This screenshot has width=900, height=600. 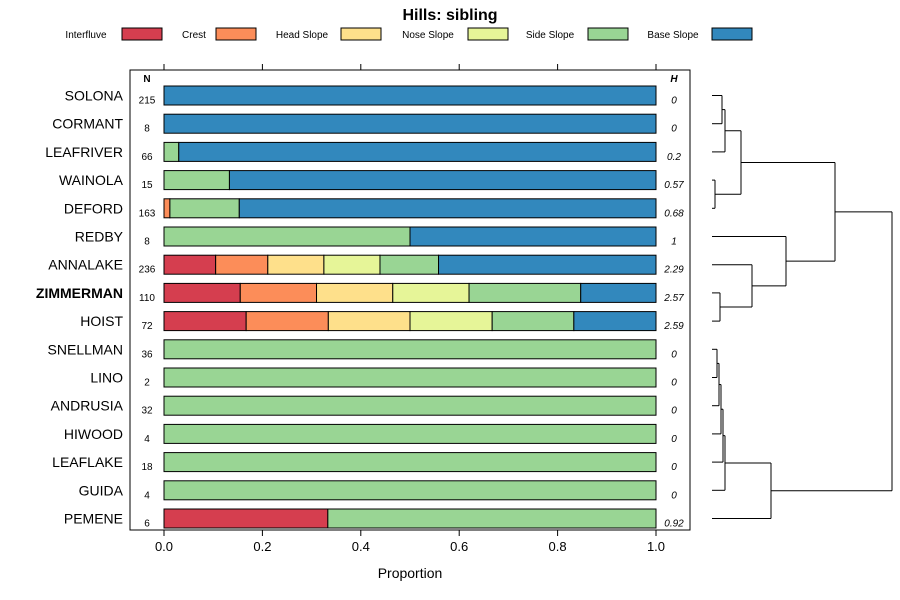 I want to click on row-guida: GUIDA 4 0, so click(x=378, y=490).